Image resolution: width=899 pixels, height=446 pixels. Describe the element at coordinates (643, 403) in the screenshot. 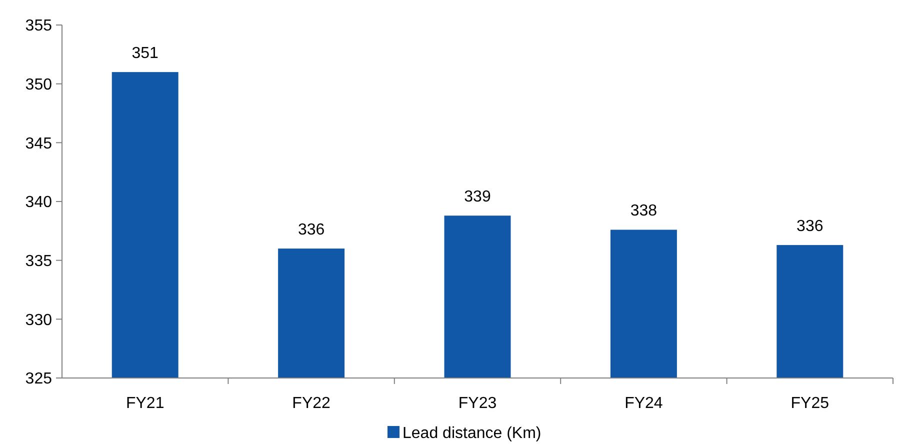

I see `x-tick-label: FY24` at that location.